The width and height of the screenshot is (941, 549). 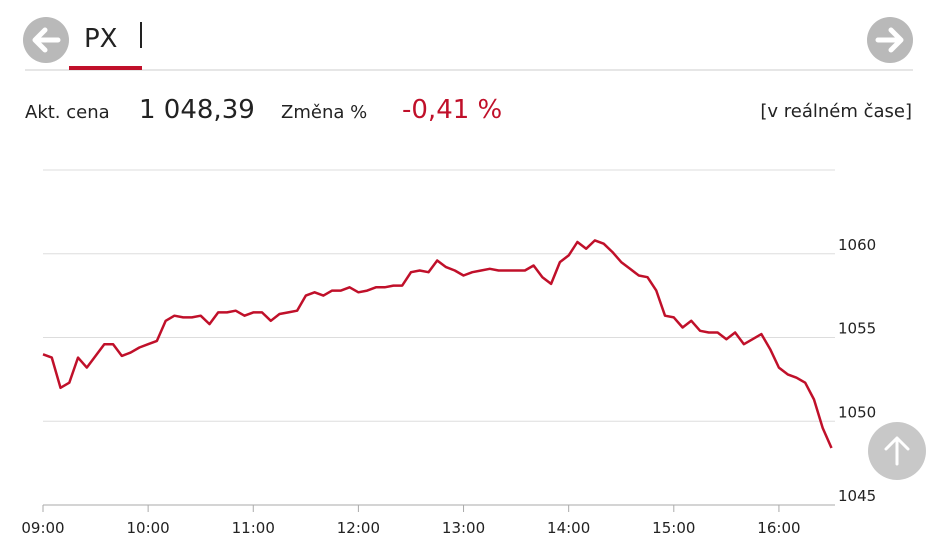 What do you see at coordinates (46, 40) in the screenshot?
I see `prev-button` at bounding box center [46, 40].